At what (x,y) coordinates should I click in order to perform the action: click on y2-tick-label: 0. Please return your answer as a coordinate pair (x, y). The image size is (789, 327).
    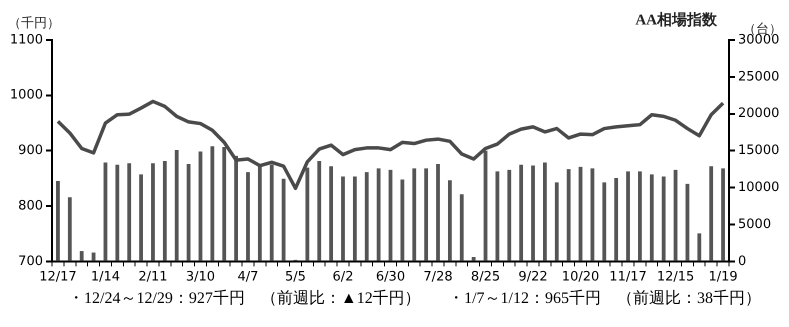
    Looking at the image, I should click on (742, 261).